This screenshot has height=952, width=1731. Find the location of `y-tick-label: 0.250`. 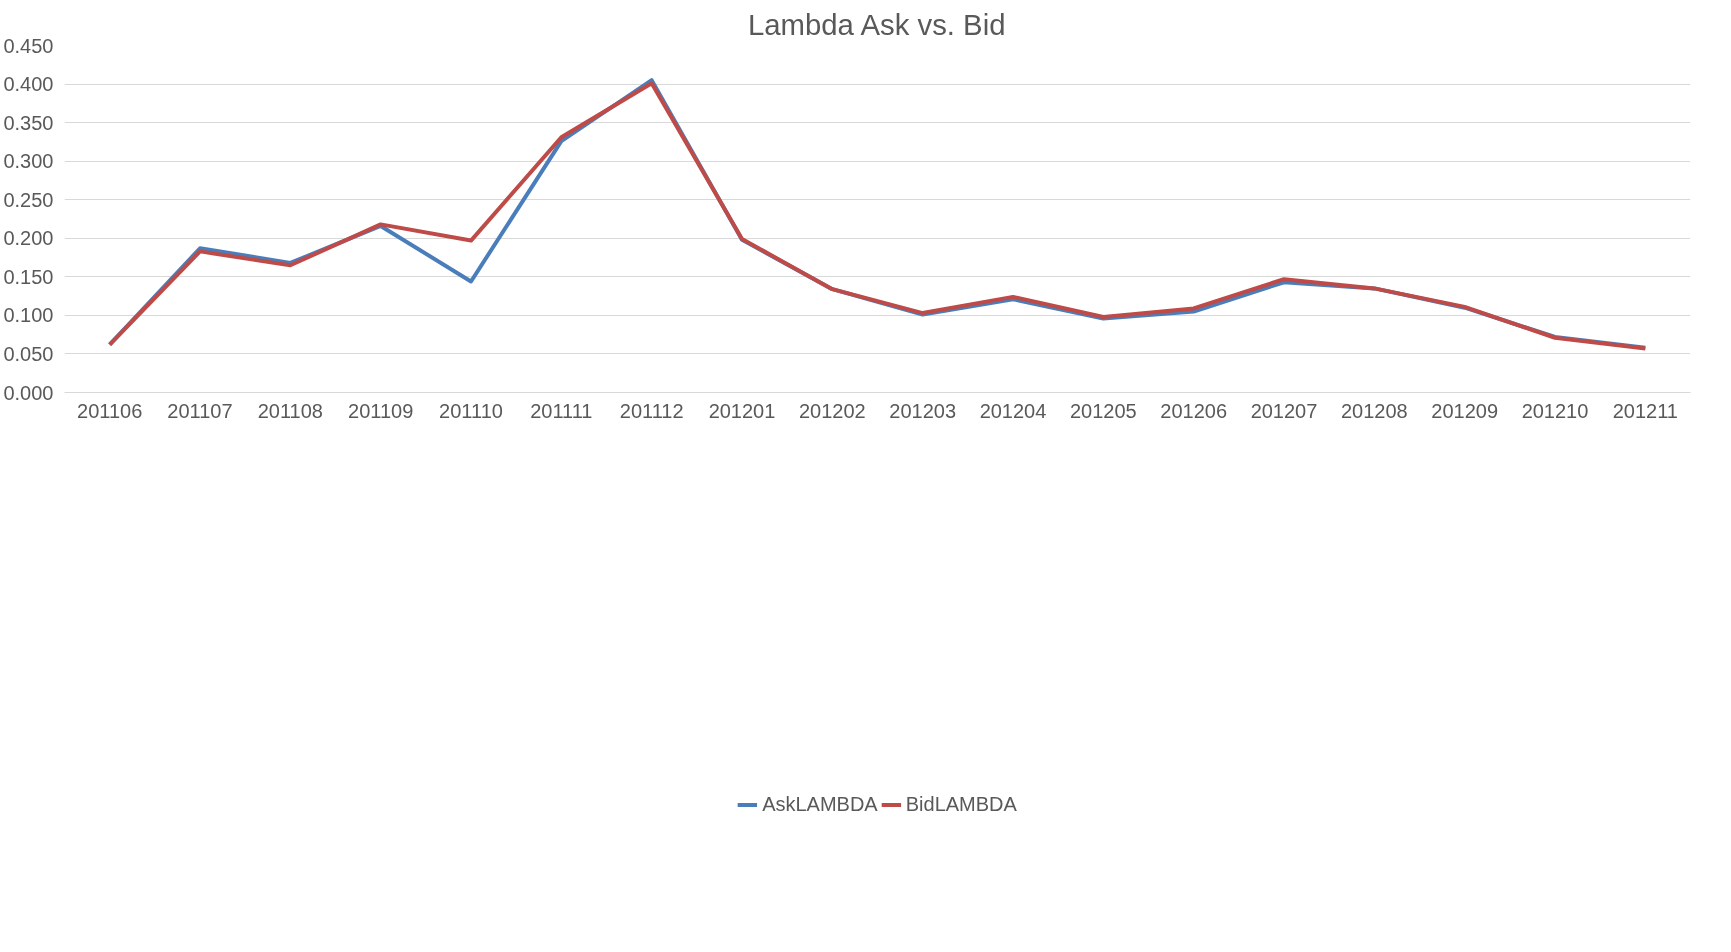

y-tick-label: 0.250 is located at coordinates (28, 199).